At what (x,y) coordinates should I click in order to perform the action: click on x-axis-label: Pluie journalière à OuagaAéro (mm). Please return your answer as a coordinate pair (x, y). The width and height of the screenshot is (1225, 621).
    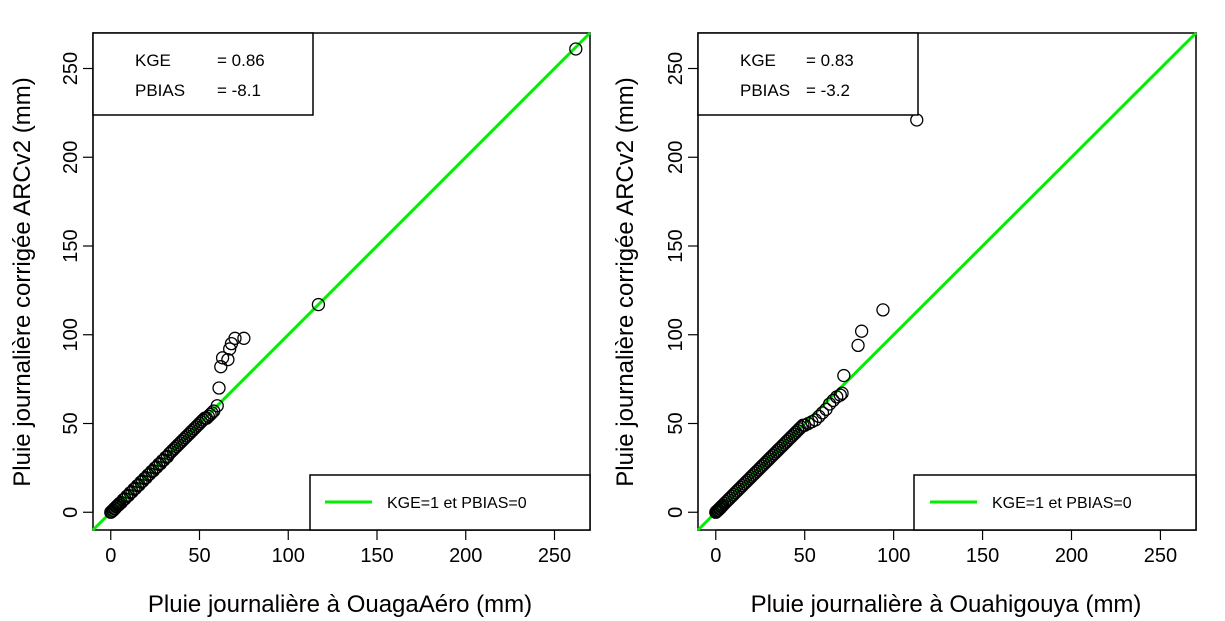
    Looking at the image, I should click on (340, 604).